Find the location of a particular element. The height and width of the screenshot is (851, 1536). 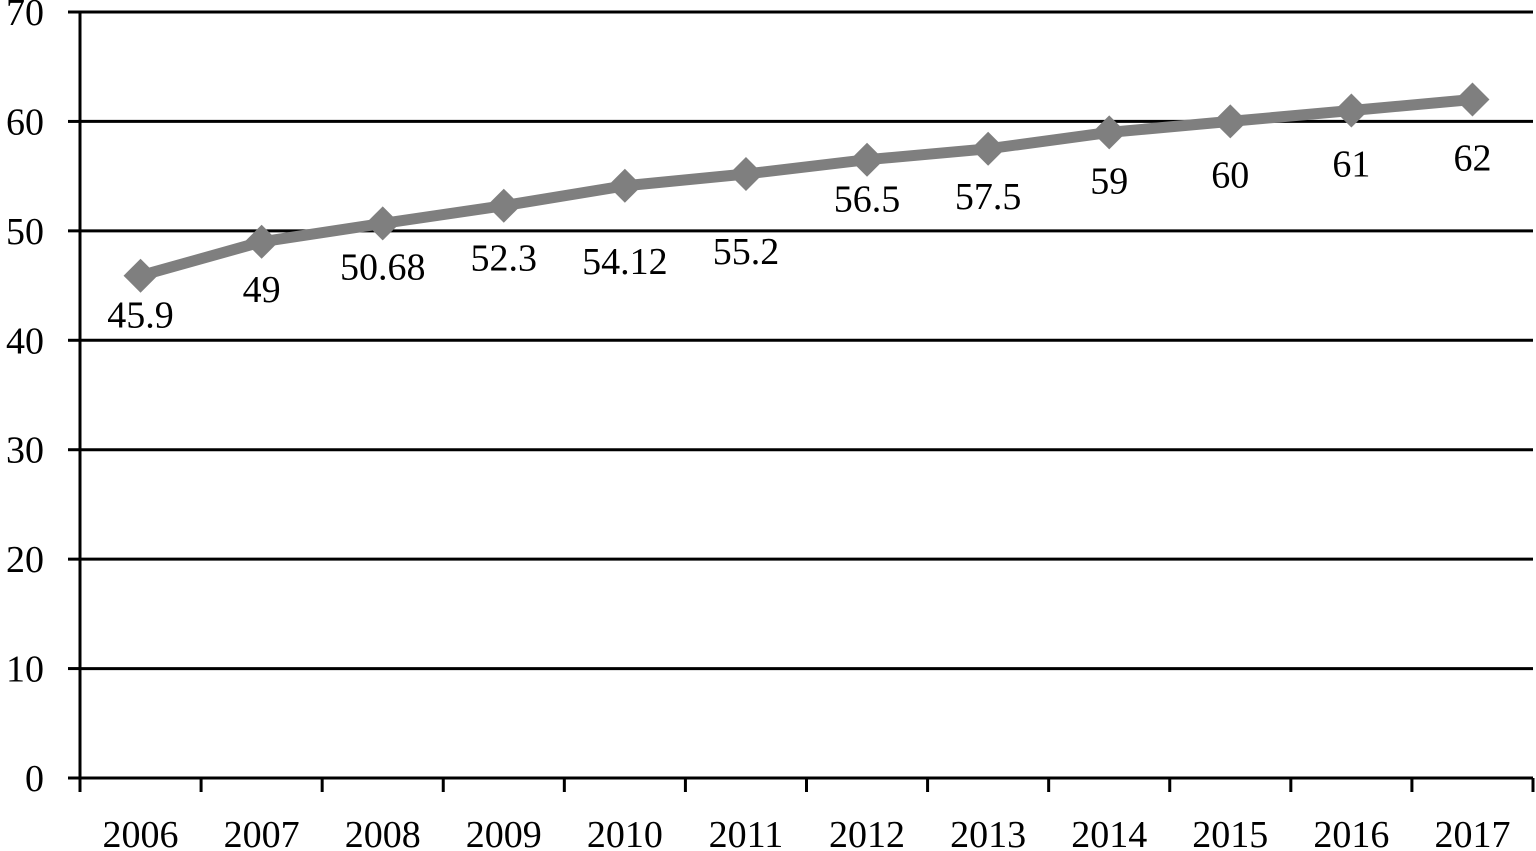

x-tick-label: 2007 is located at coordinates (262, 832).